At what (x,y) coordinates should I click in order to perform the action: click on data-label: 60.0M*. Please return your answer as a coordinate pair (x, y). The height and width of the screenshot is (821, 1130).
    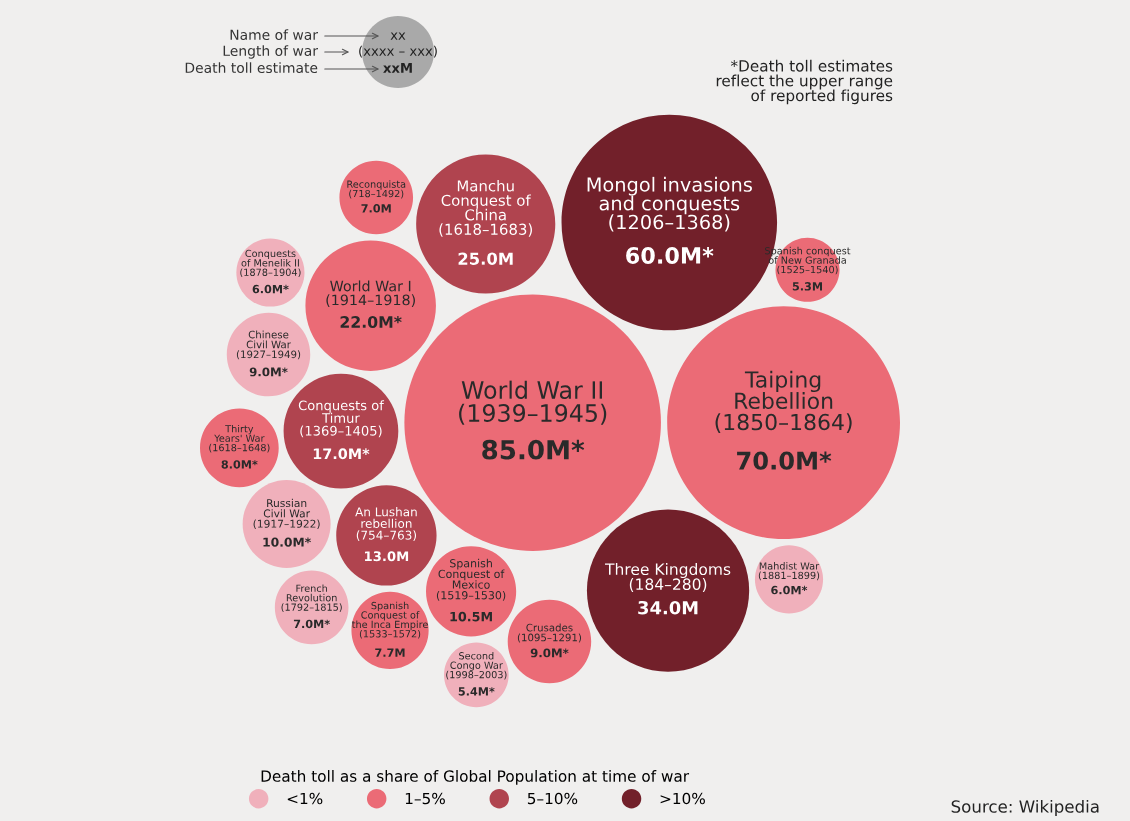
    Looking at the image, I should click on (670, 255).